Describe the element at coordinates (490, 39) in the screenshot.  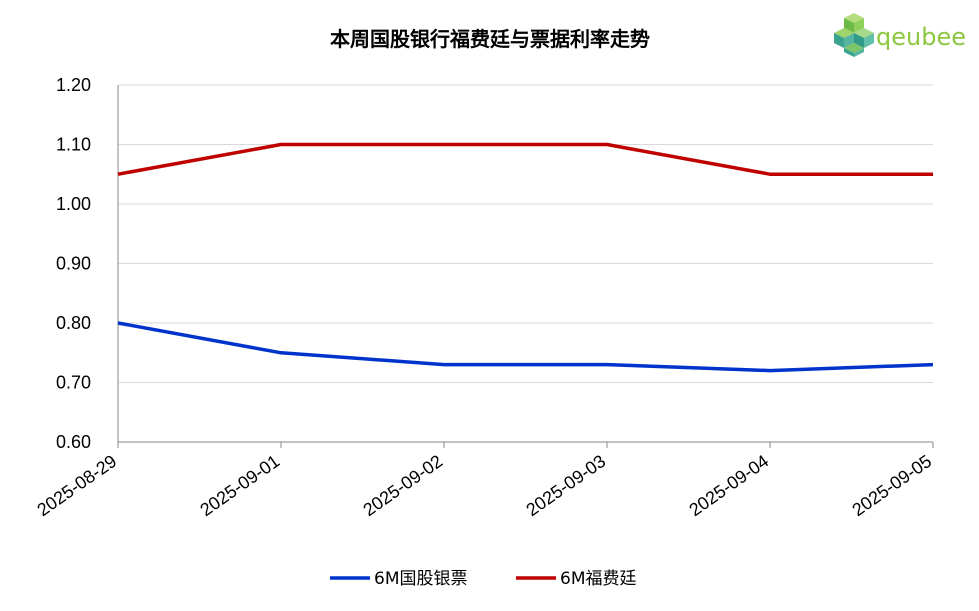
I see `chart-title: 本周国股银行福费廷与票据利率走势` at that location.